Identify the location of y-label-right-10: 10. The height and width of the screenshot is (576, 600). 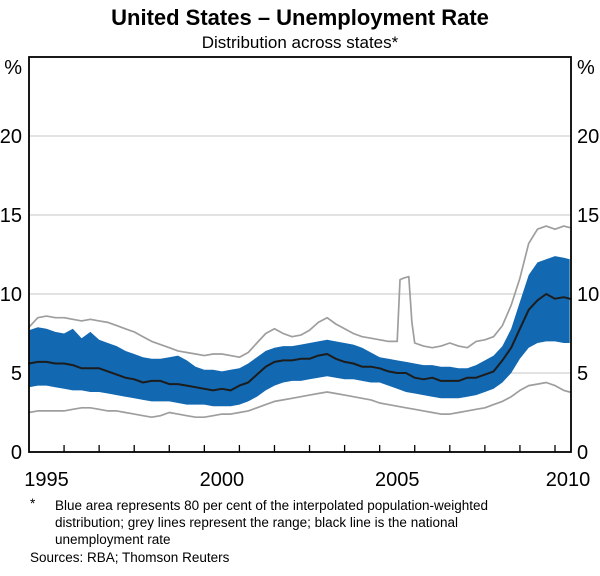
(588, 295).